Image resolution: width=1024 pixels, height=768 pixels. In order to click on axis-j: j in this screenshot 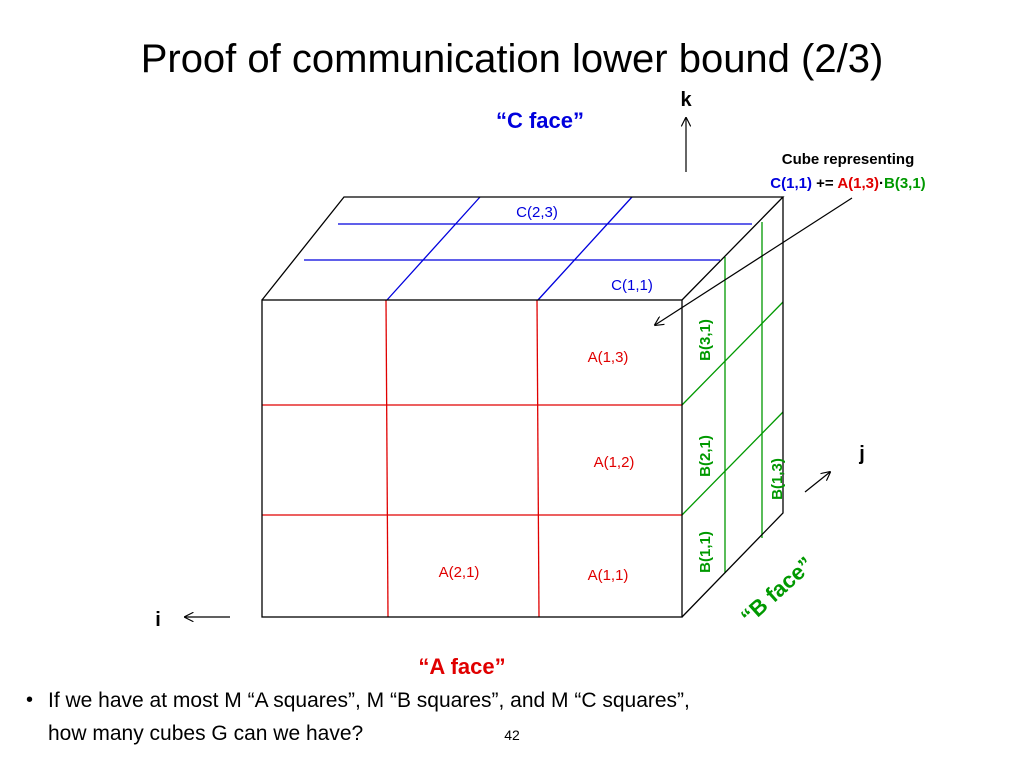, I will do `click(861, 454)`.